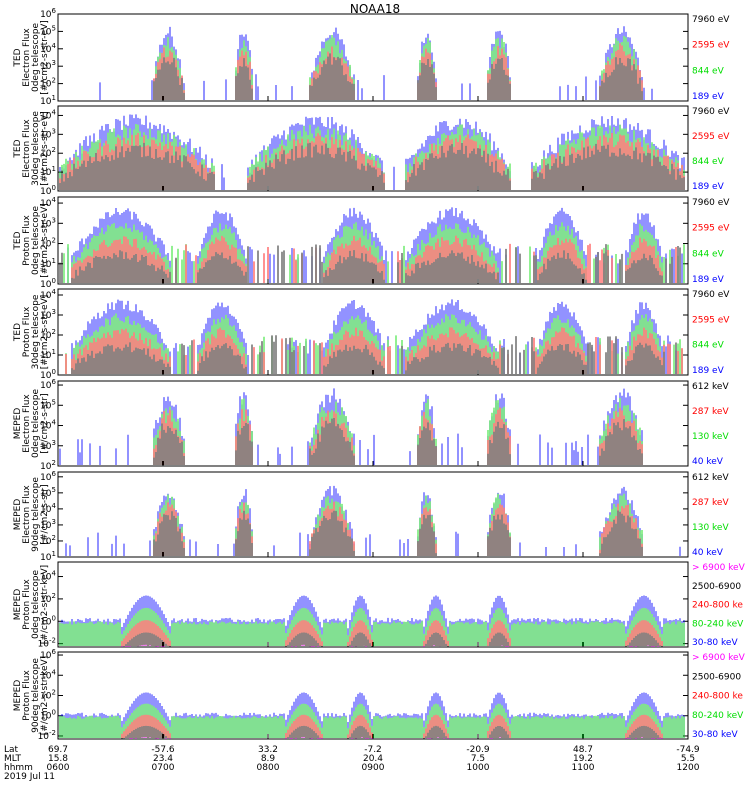 The image size is (750, 800). Describe the element at coordinates (710, 503) in the screenshot. I see `legend-entry: 287 keV` at that location.